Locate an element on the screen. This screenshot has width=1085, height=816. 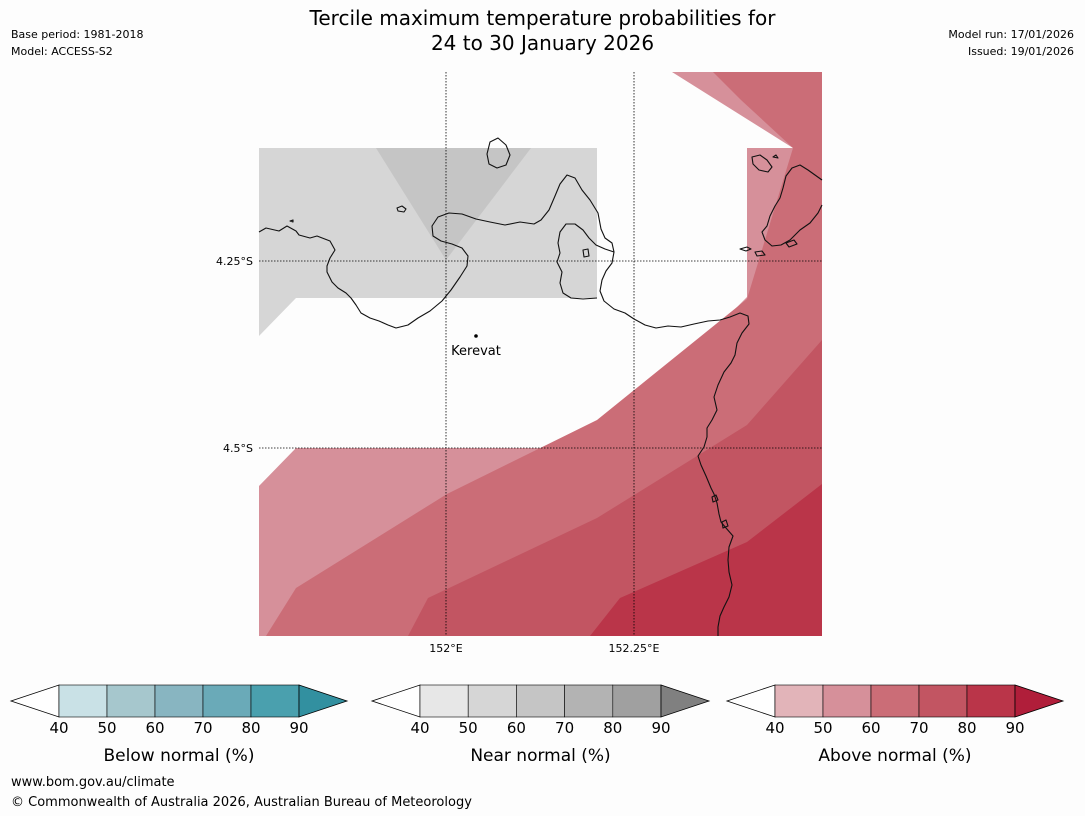
above-normal-colorbar-tick-label: 40 is located at coordinates (774, 728).